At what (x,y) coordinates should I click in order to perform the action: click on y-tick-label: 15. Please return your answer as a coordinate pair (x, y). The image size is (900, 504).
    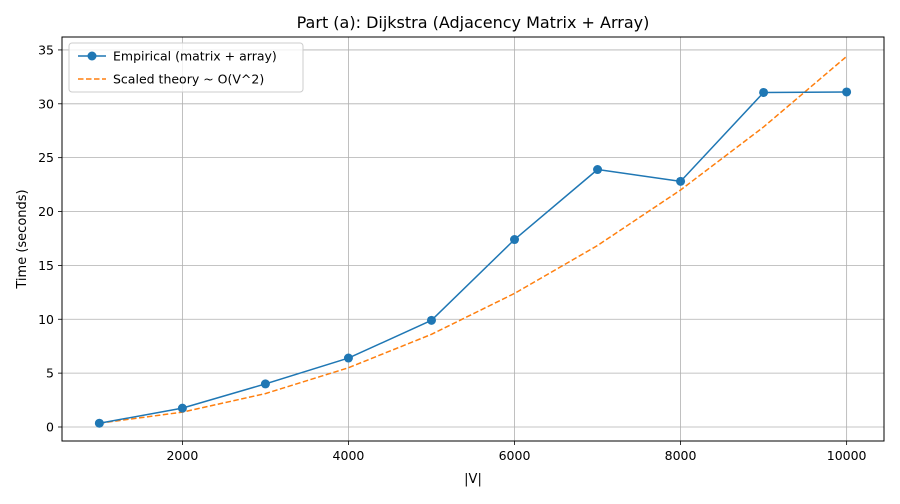
    Looking at the image, I should click on (46, 265).